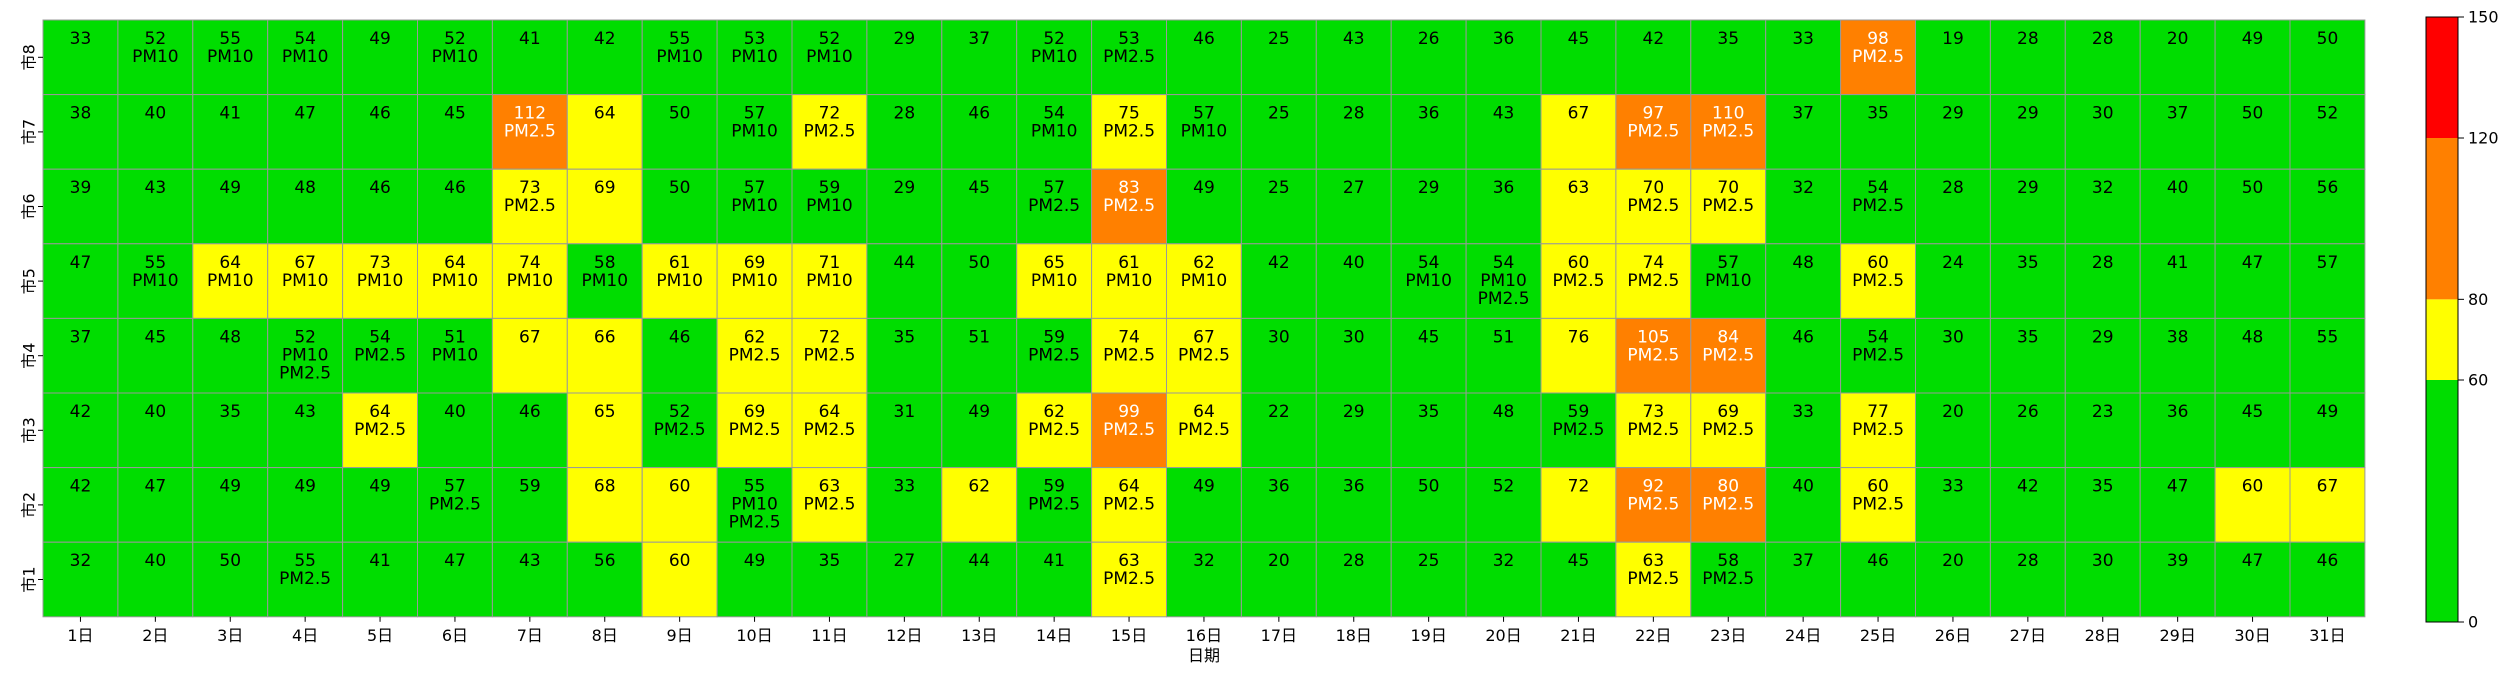 This screenshot has height=684, width=2508. Describe the element at coordinates (29, 579) in the screenshot. I see `y-tick-label: 市1` at that location.